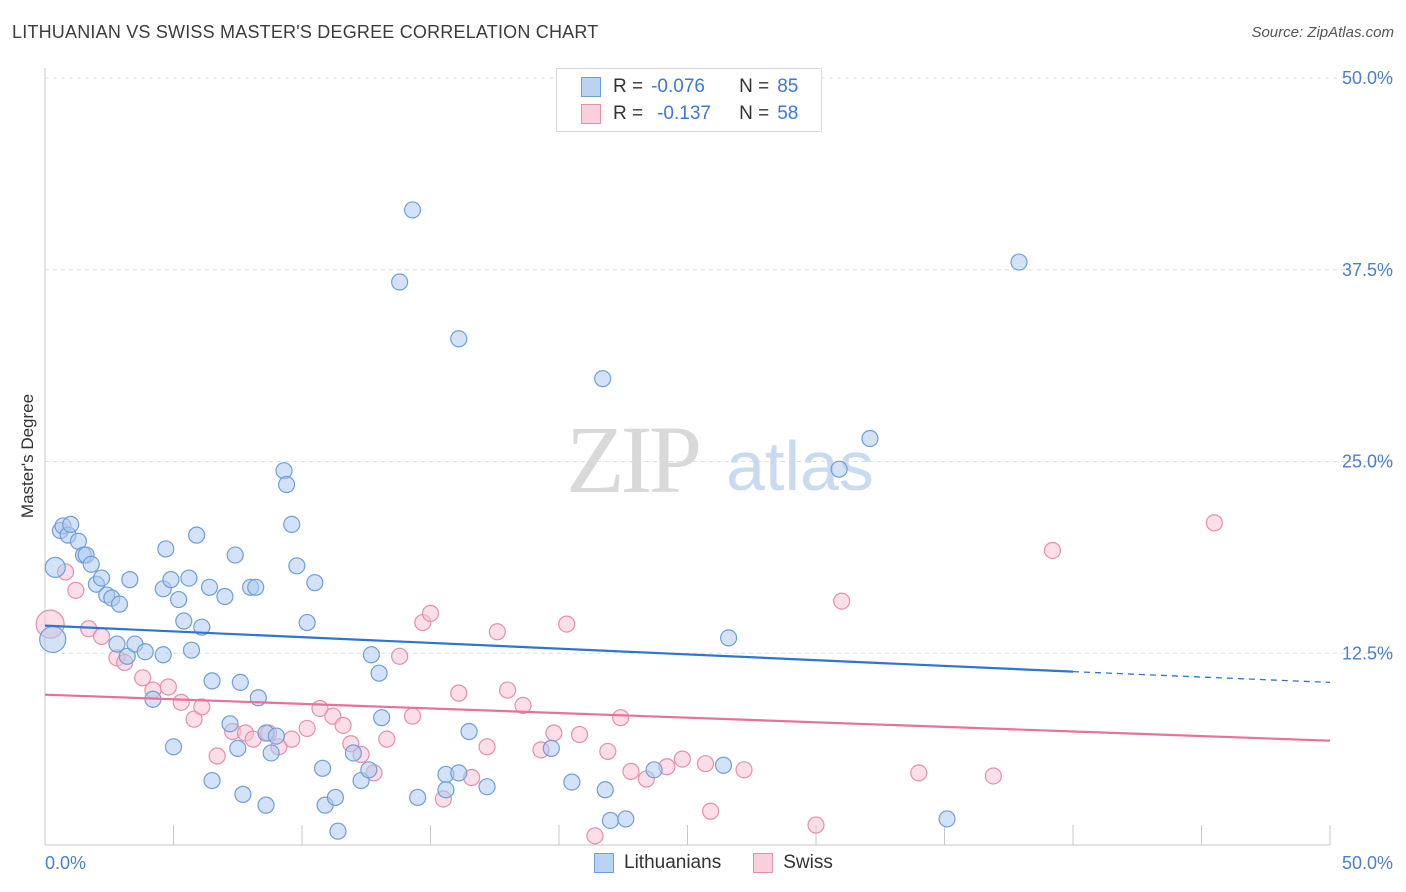 The image size is (1406, 892). I want to click on legend-n-value: 58, so click(788, 113).